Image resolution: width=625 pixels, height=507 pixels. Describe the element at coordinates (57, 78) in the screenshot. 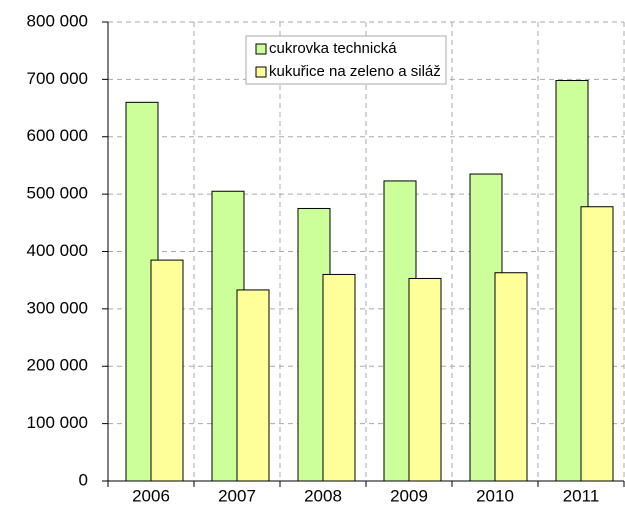

I see `y-tick-label: 700 000` at that location.